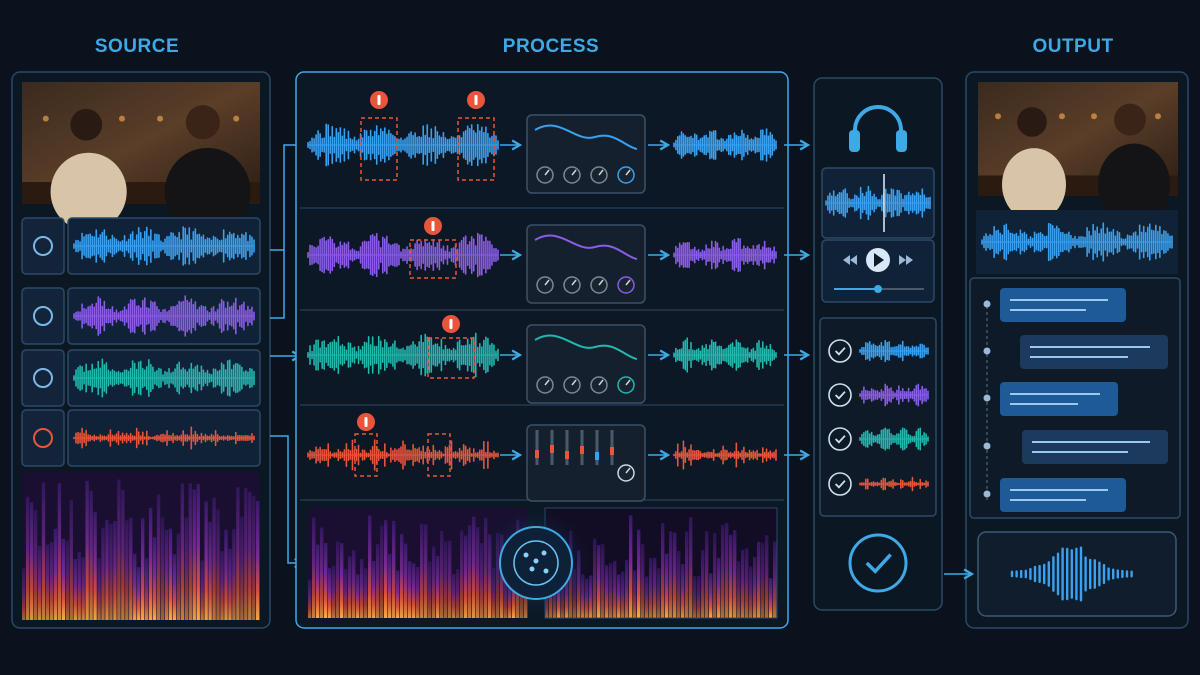 This screenshot has width=1200, height=675. What do you see at coordinates (1158, 116) in the screenshot?
I see `photo-light` at bounding box center [1158, 116].